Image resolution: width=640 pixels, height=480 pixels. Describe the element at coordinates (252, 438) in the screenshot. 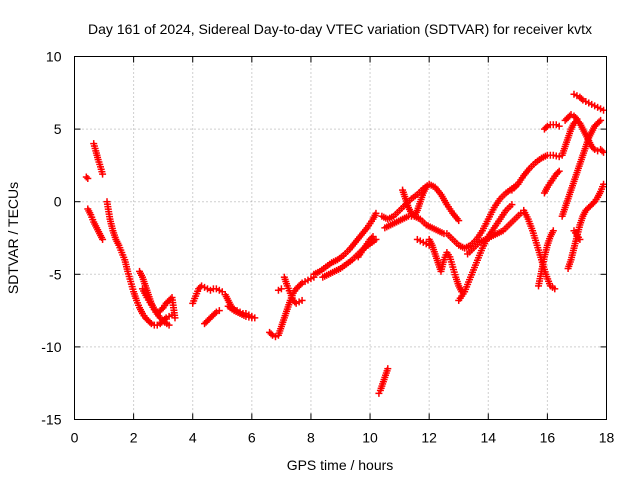

I see `x-tick-label: 6` at that location.